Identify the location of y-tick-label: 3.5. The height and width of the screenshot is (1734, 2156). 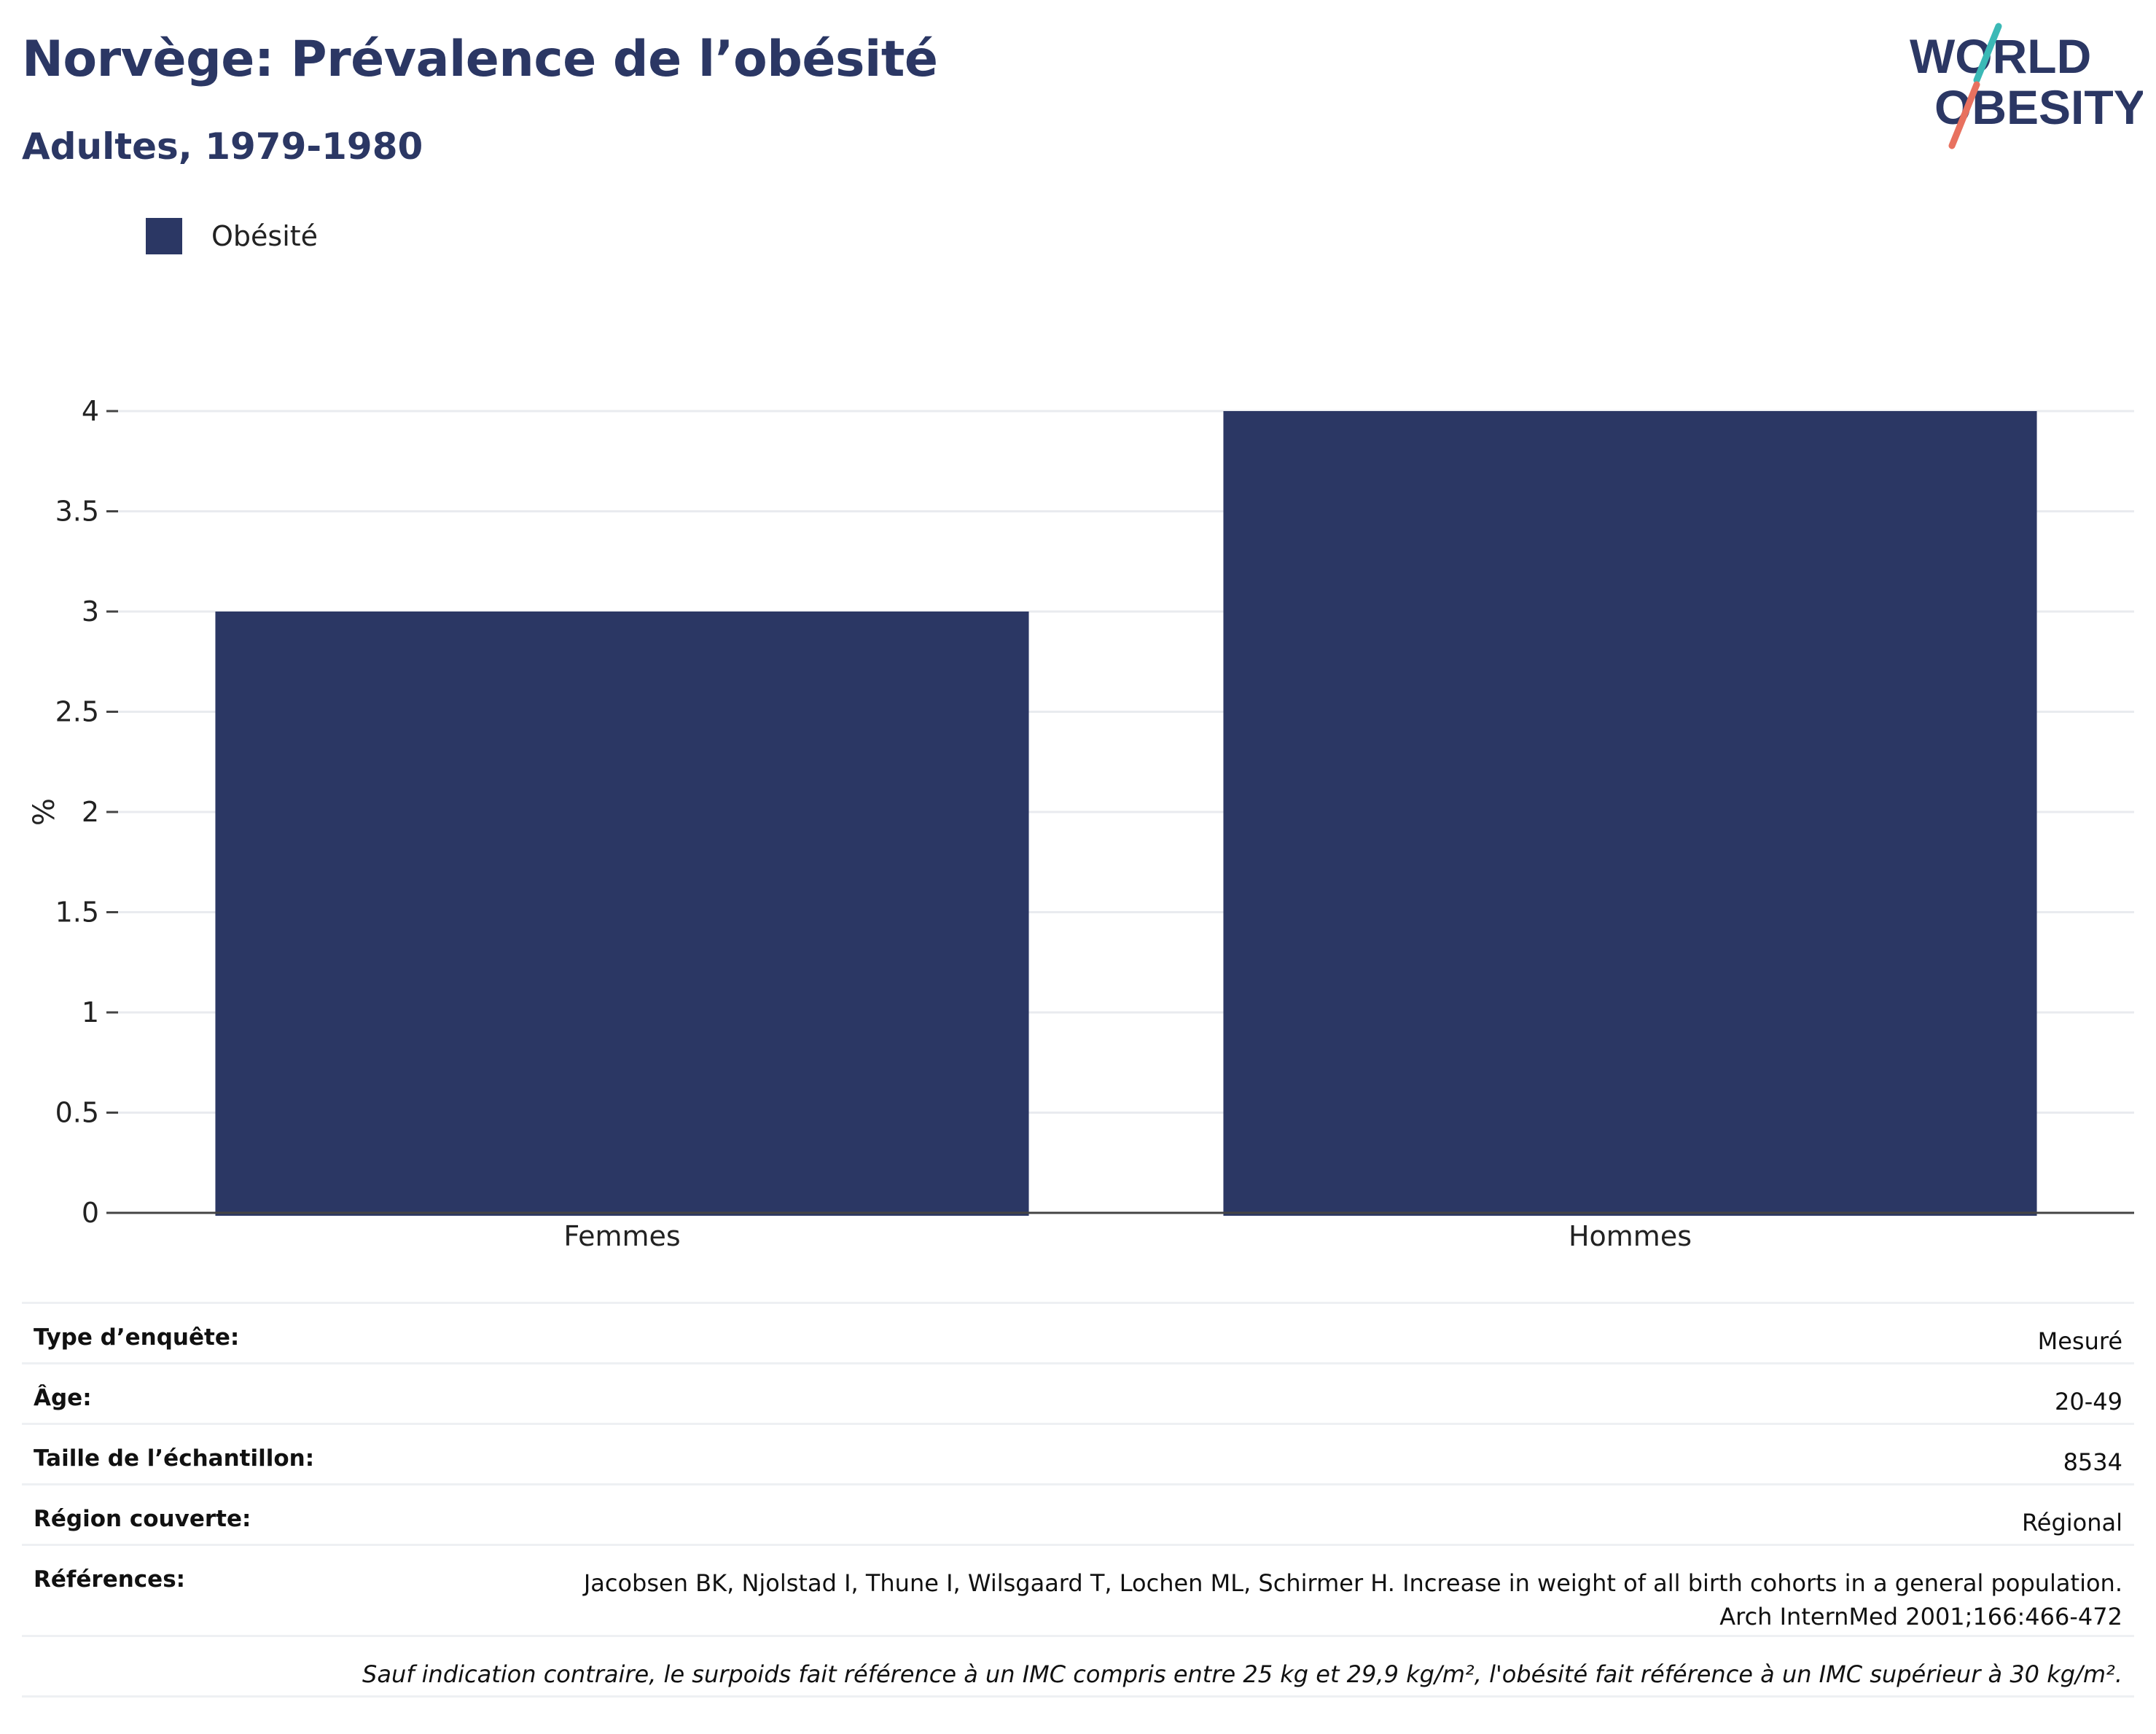
(77, 512).